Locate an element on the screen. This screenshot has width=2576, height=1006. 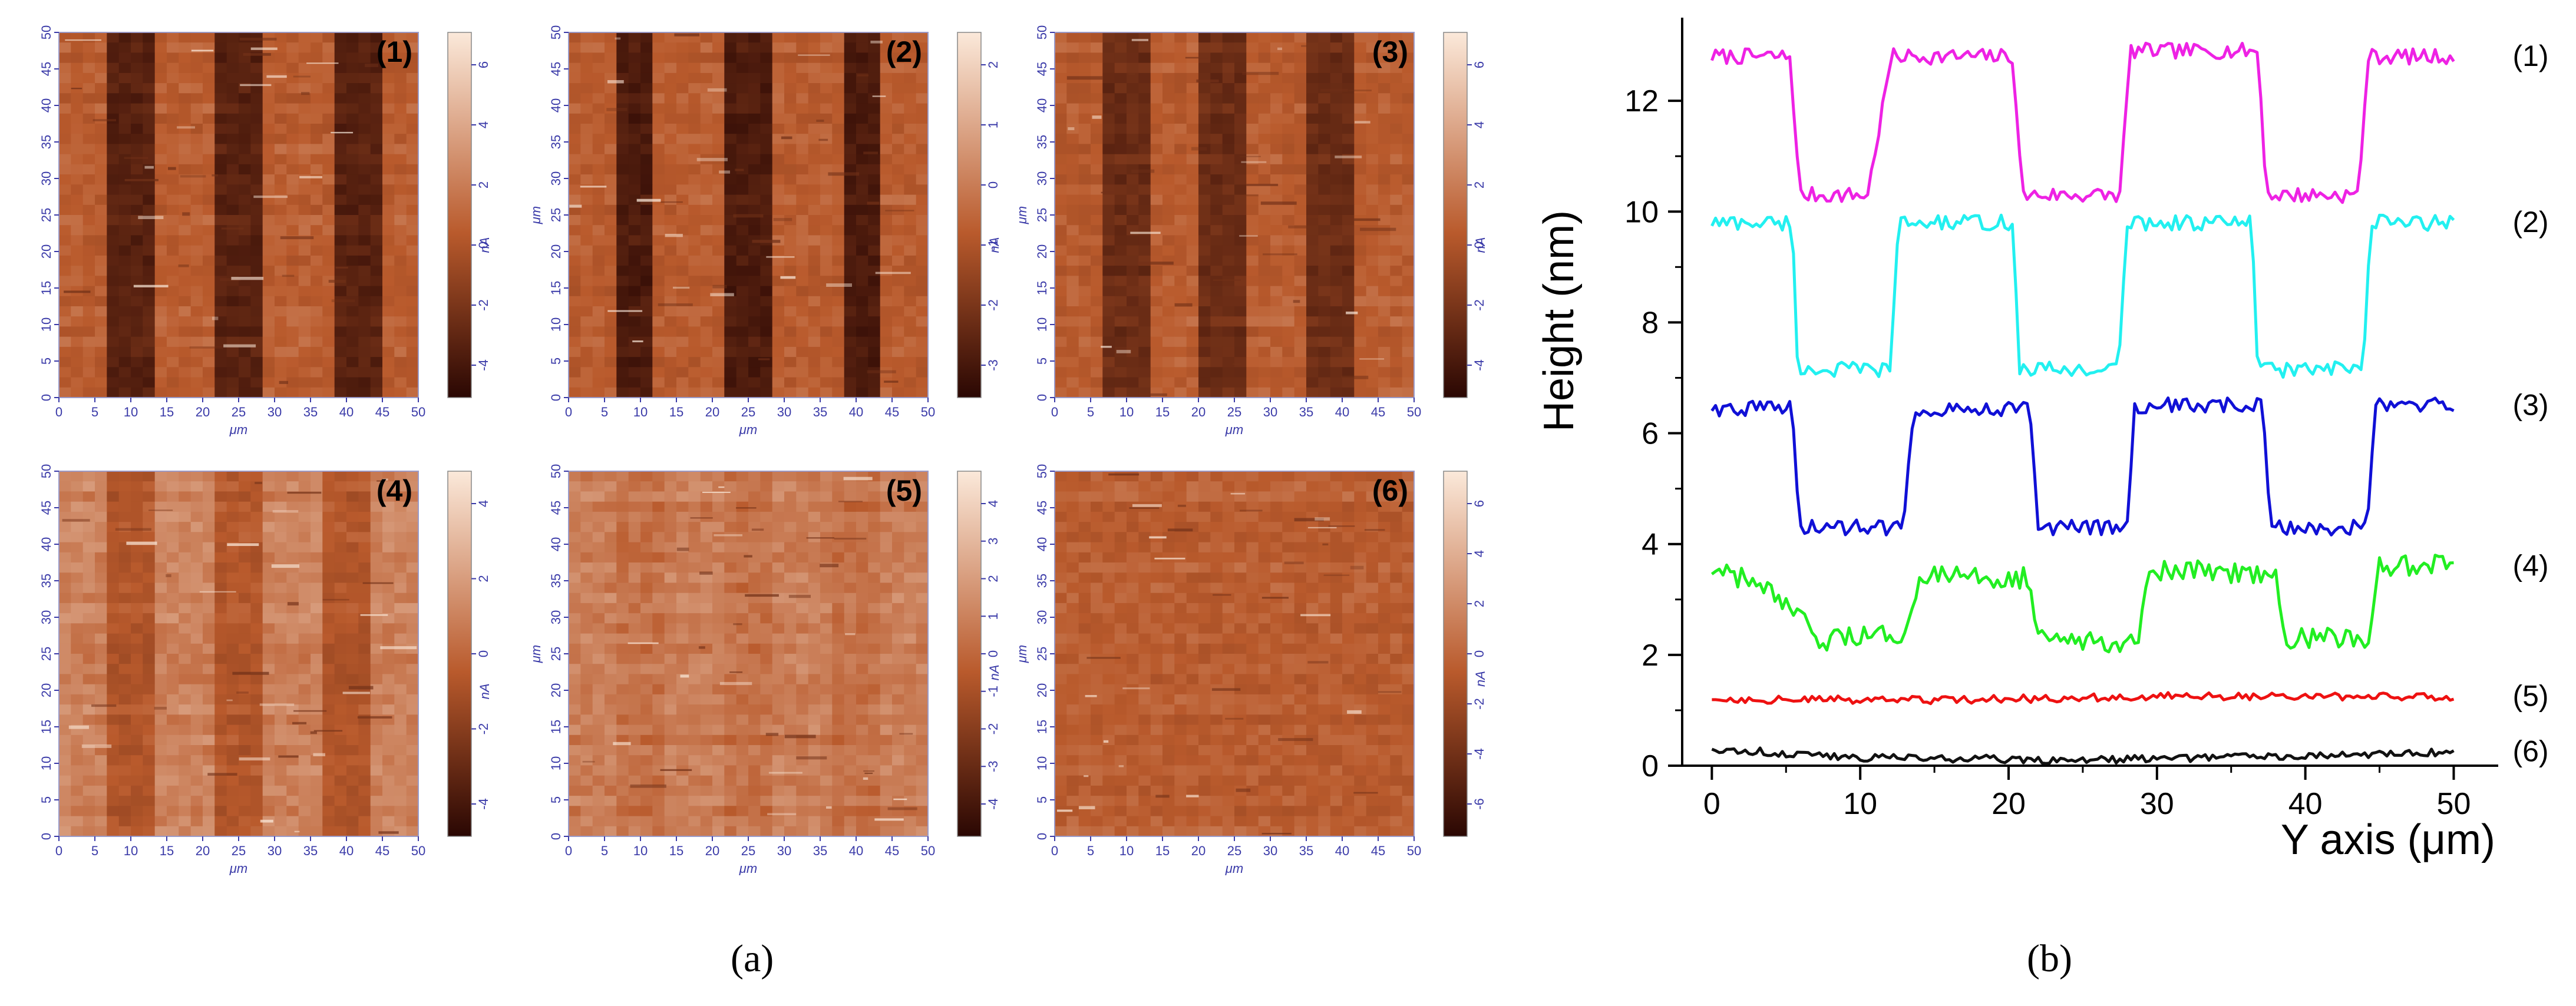
colorbar-tick-label: -6 is located at coordinates (1479, 804).